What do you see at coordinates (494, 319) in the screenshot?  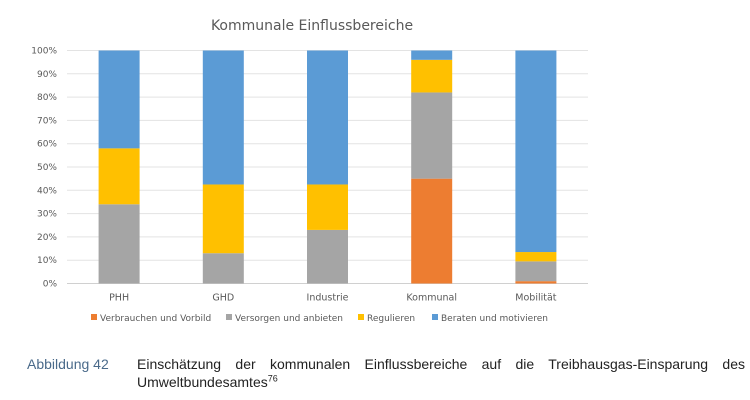 I see `legend-label: Beraten und motivieren` at bounding box center [494, 319].